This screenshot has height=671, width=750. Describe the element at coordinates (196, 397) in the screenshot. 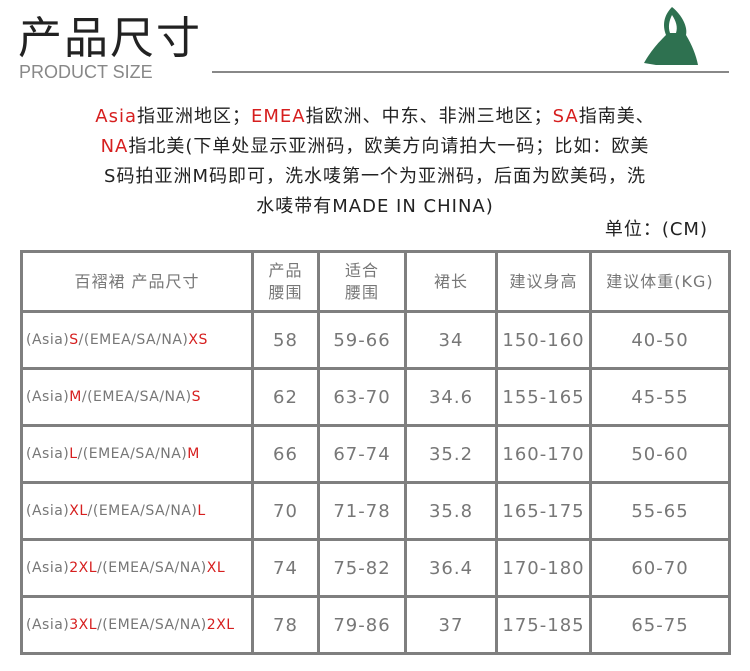

I see `intl-size: S` at that location.